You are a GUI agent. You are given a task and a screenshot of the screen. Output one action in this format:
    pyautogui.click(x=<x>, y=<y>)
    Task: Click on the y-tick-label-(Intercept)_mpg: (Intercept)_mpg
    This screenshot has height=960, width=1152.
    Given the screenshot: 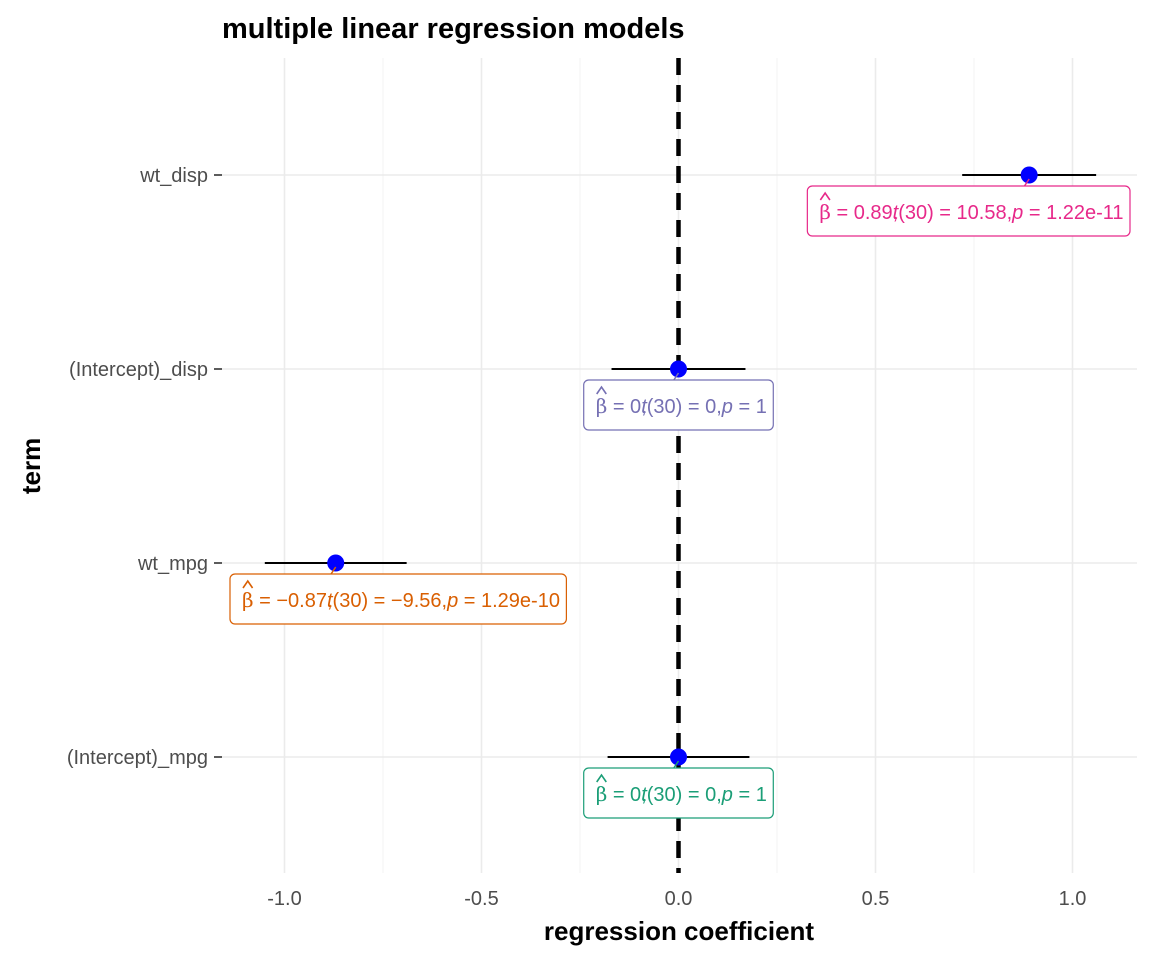 What is the action you would take?
    pyautogui.click(x=137, y=758)
    